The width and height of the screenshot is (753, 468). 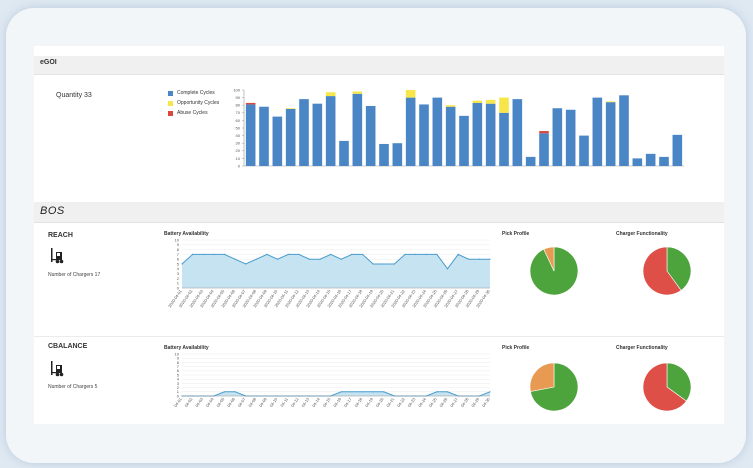 I want to click on x-tick-label: 04-03, so click(x=199, y=402).